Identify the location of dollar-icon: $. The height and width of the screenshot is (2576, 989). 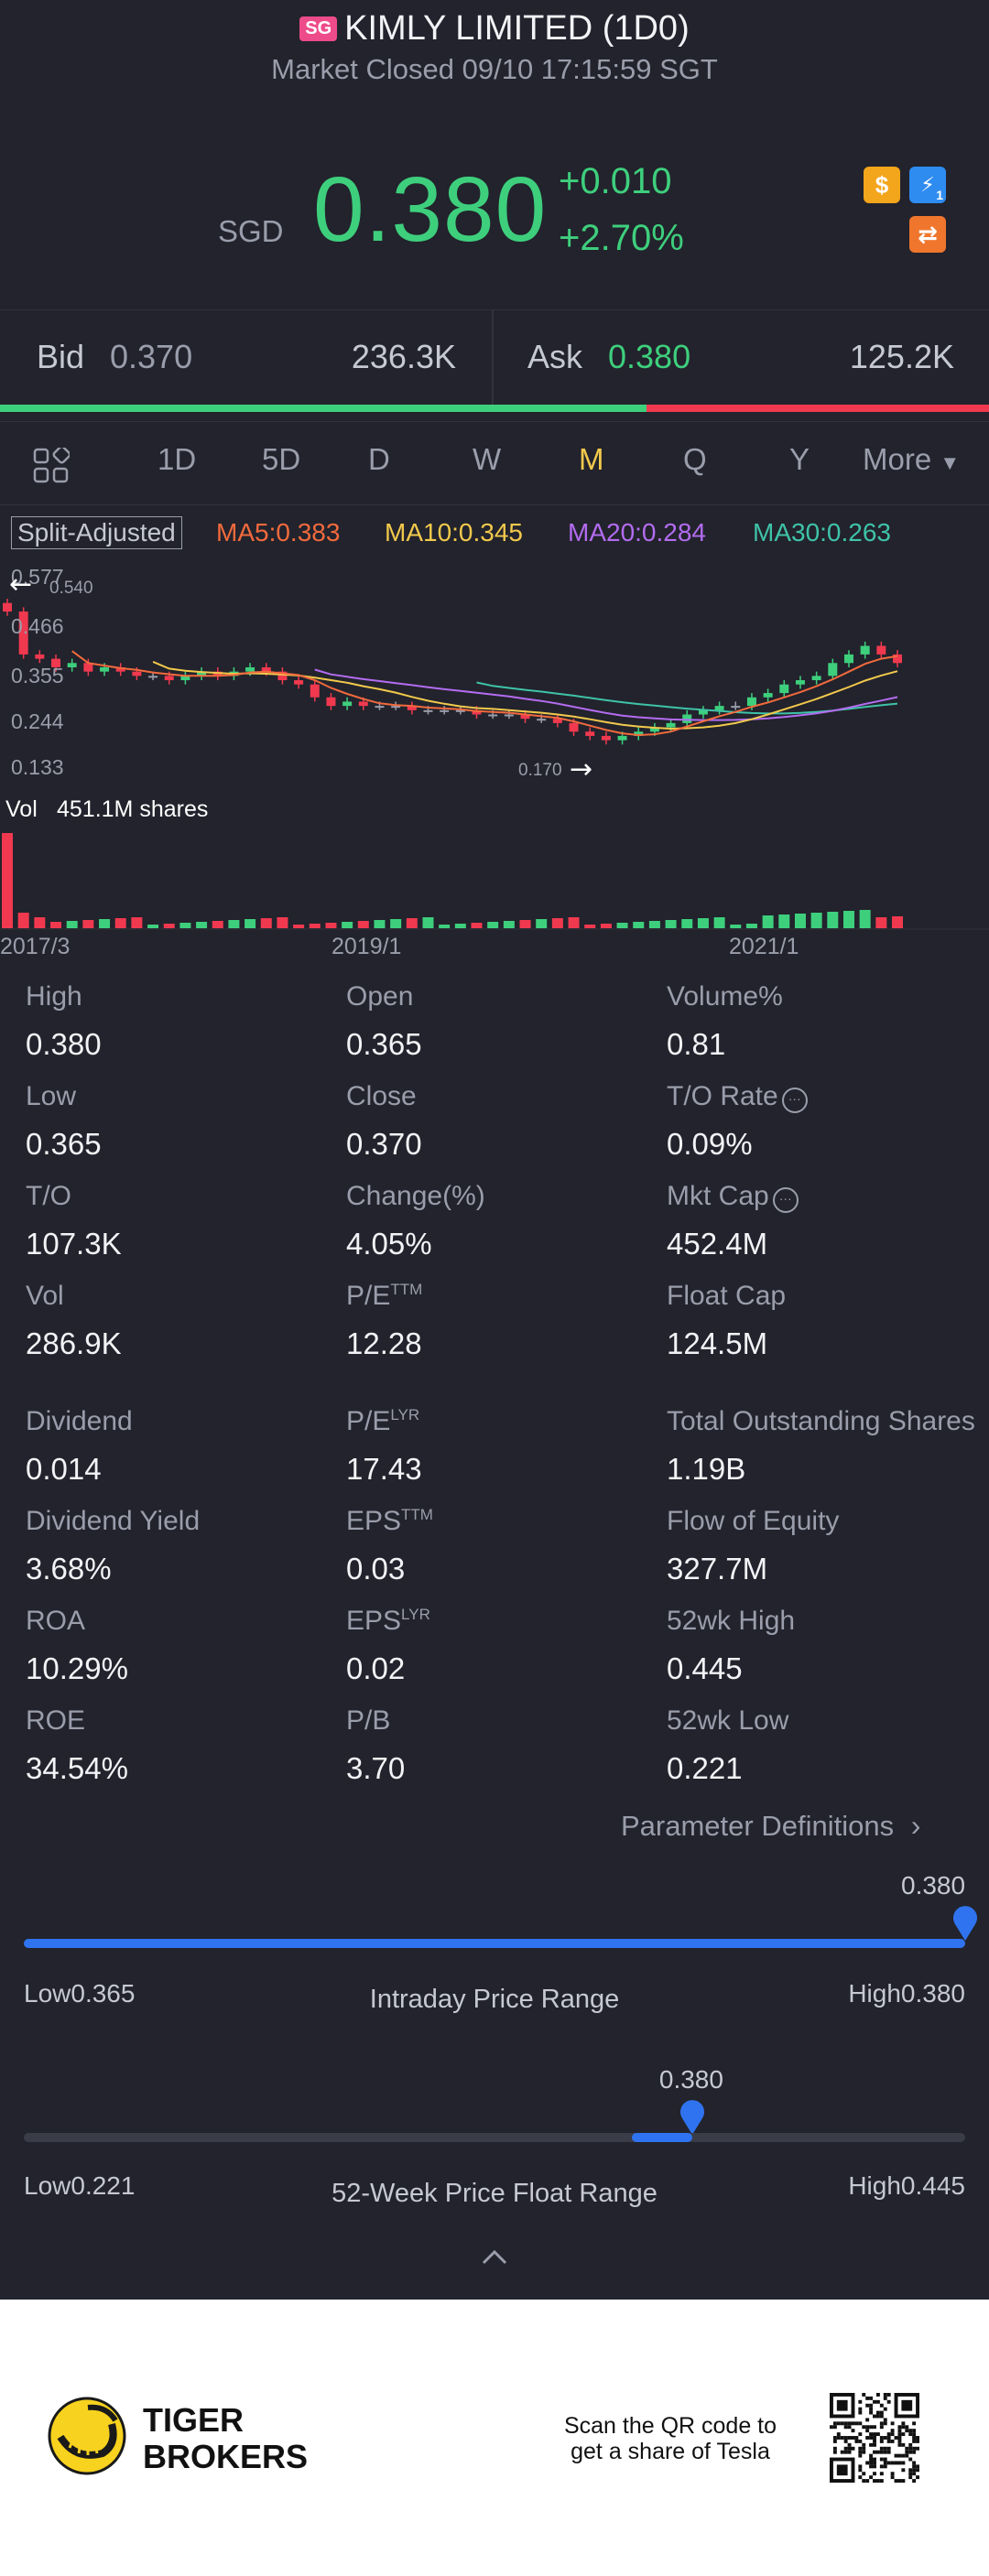
(882, 185).